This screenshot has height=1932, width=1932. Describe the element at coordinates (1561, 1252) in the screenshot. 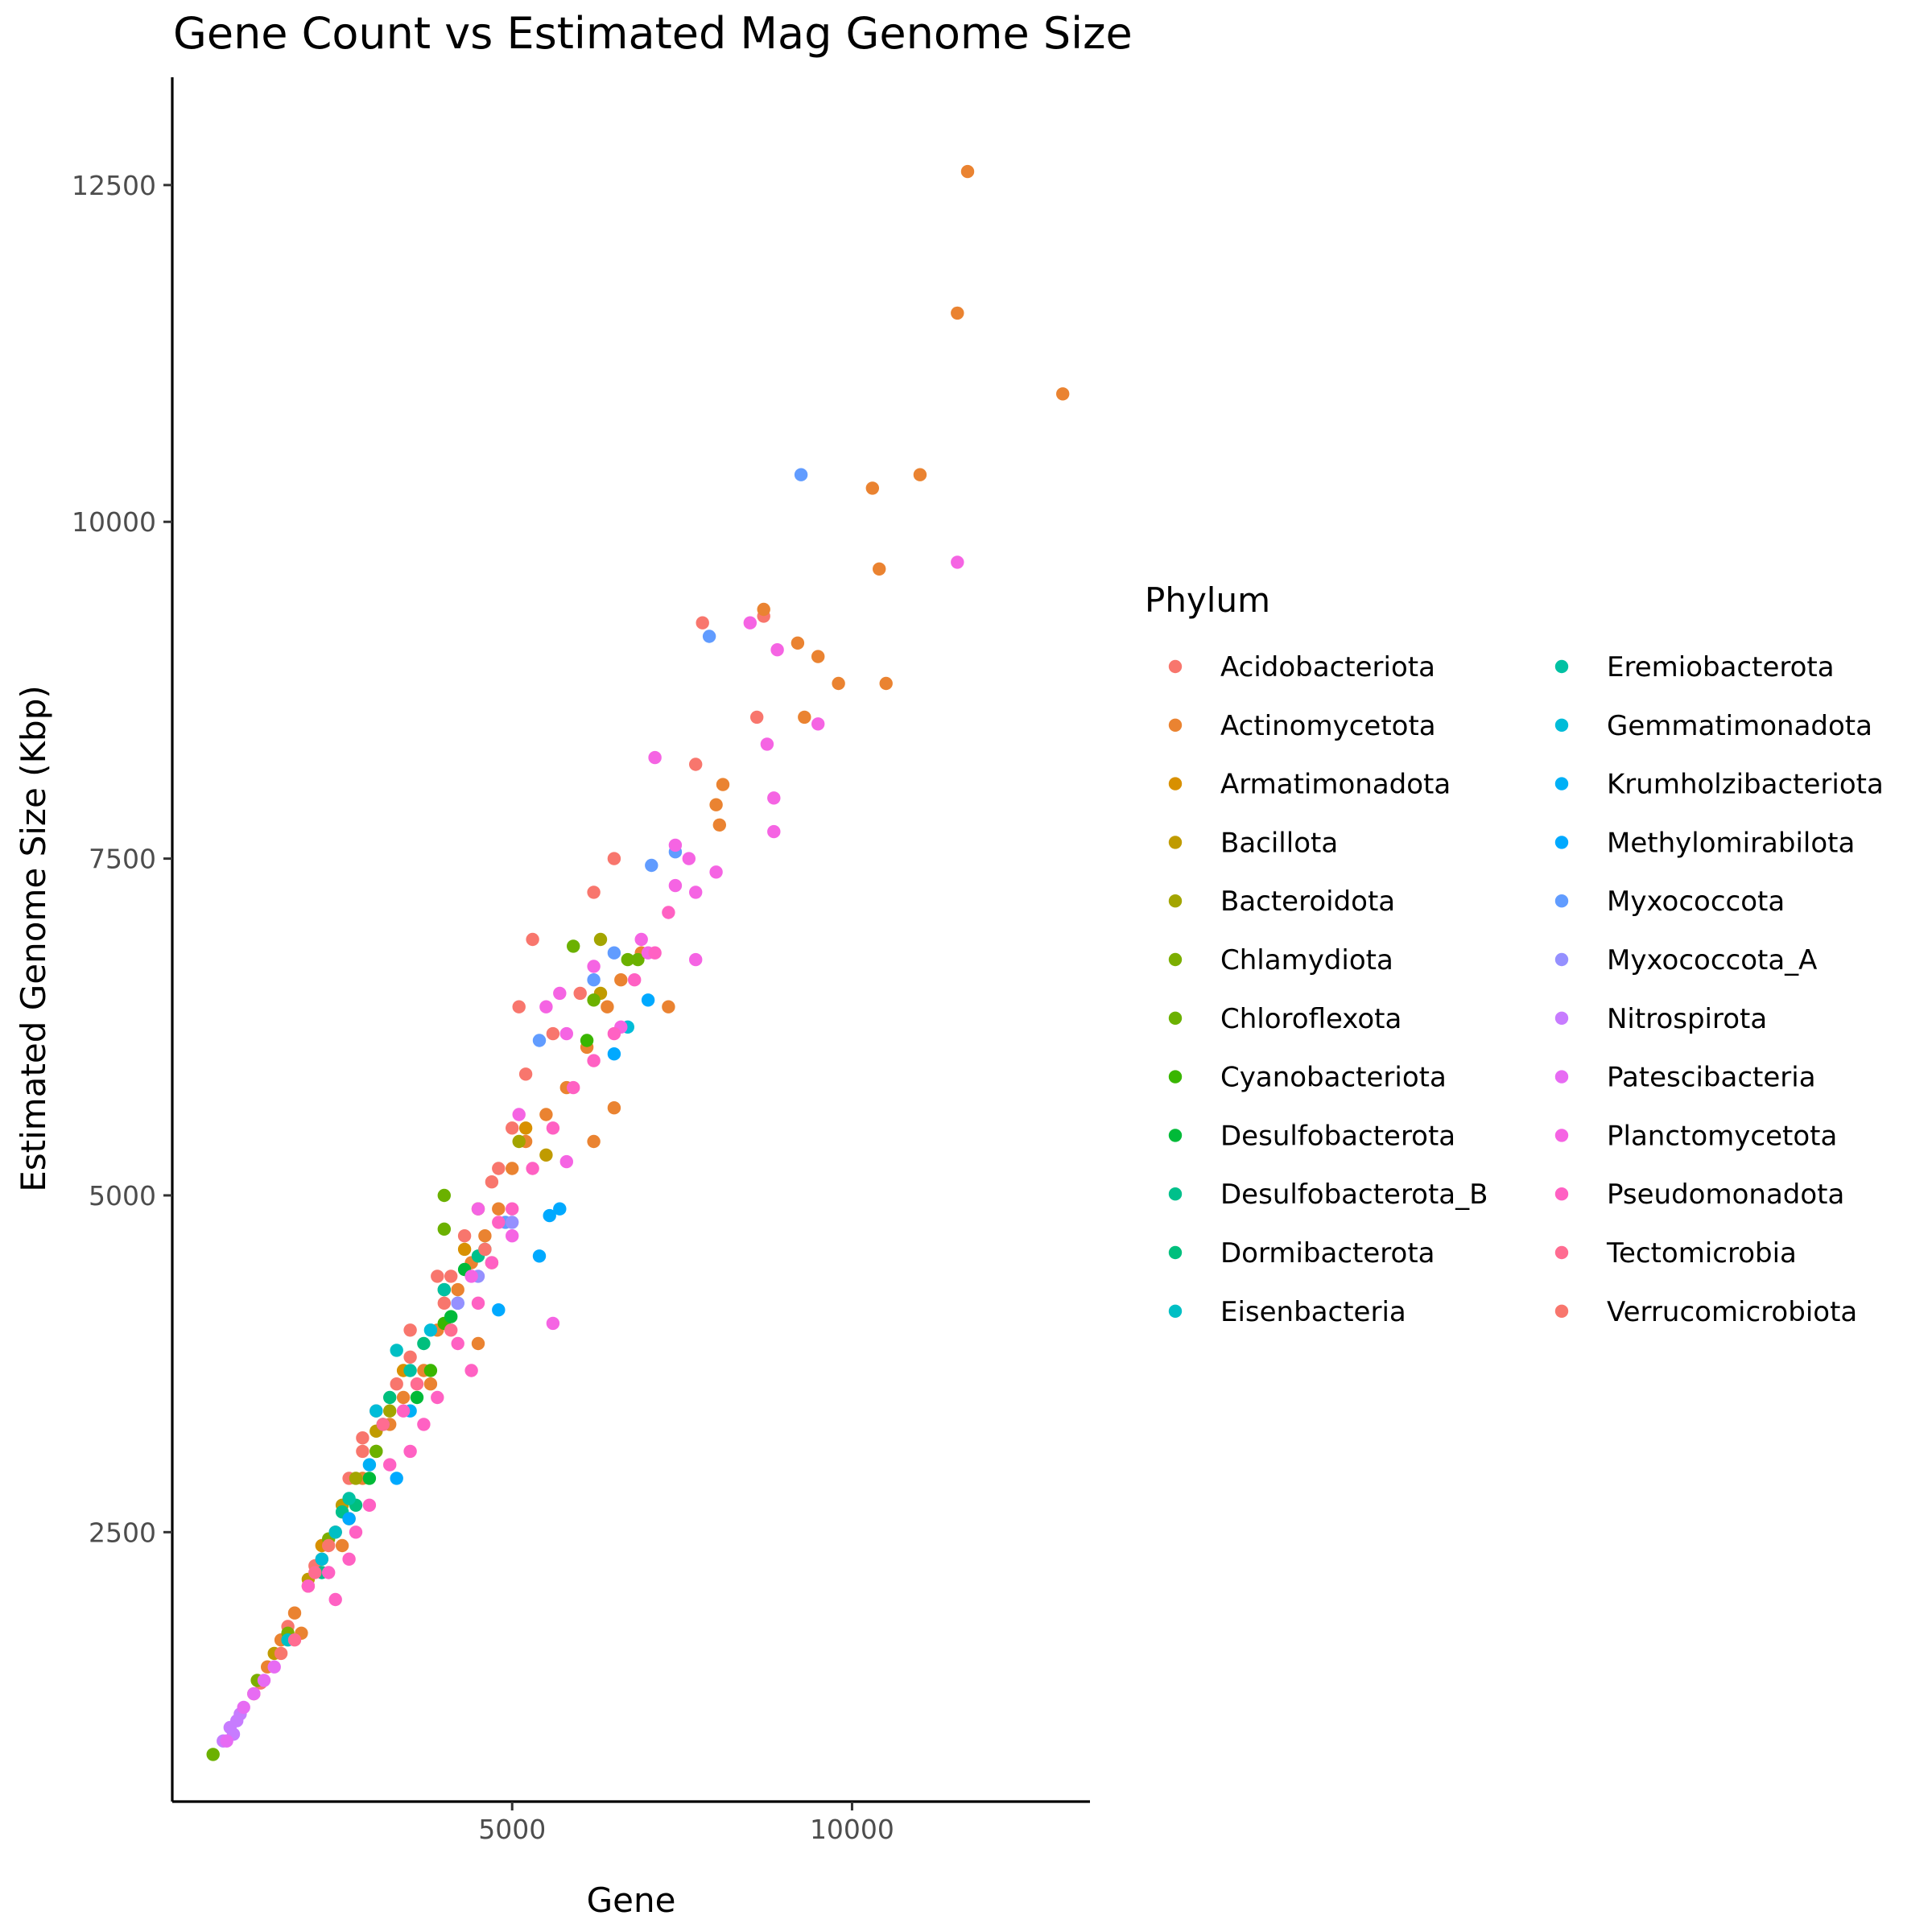

I see `legend-key-tectomicrobia` at that location.